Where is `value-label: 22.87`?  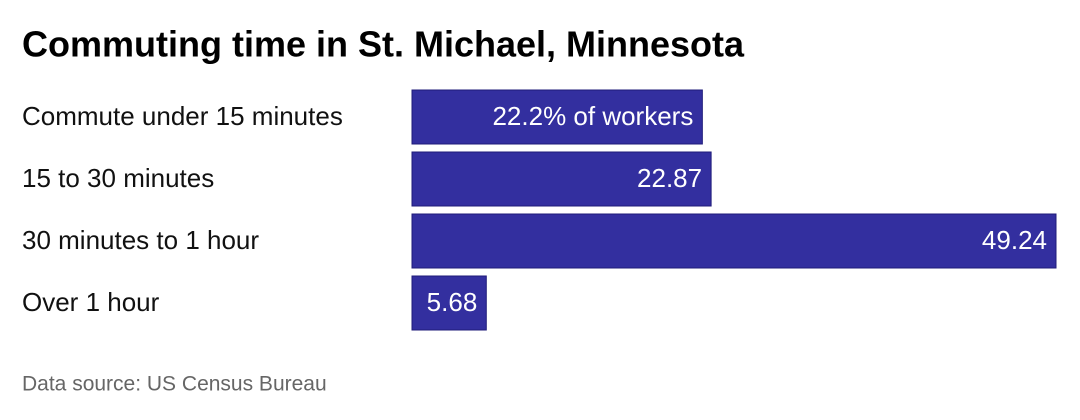
value-label: 22.87 is located at coordinates (669, 178).